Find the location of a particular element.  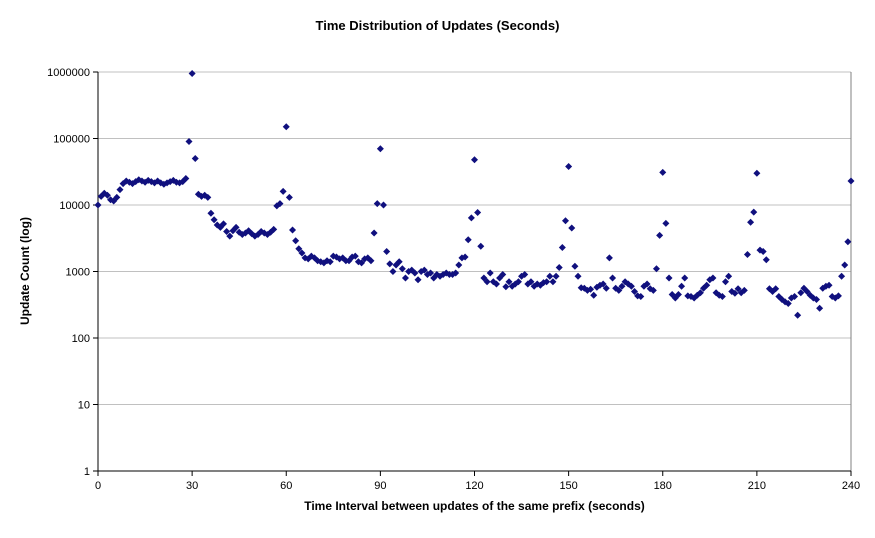

x-tick-label: 120 is located at coordinates (474, 486).